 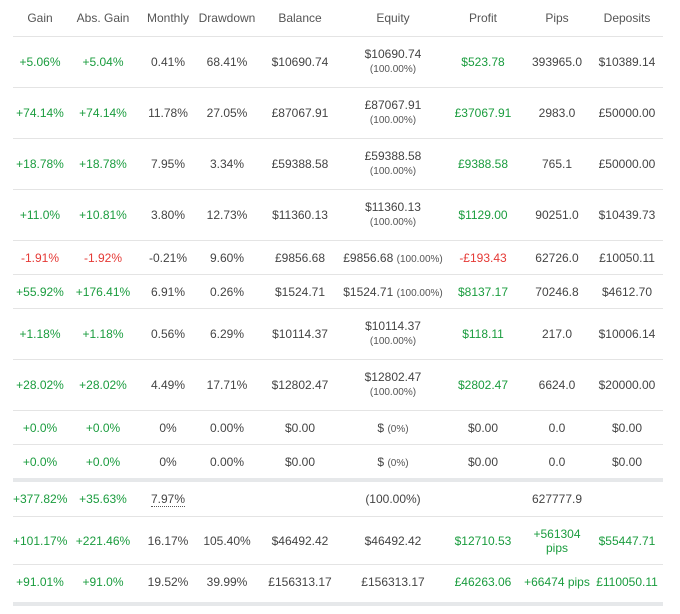 I want to click on summary-abs-gain: +221.46%, so click(x=103, y=540).